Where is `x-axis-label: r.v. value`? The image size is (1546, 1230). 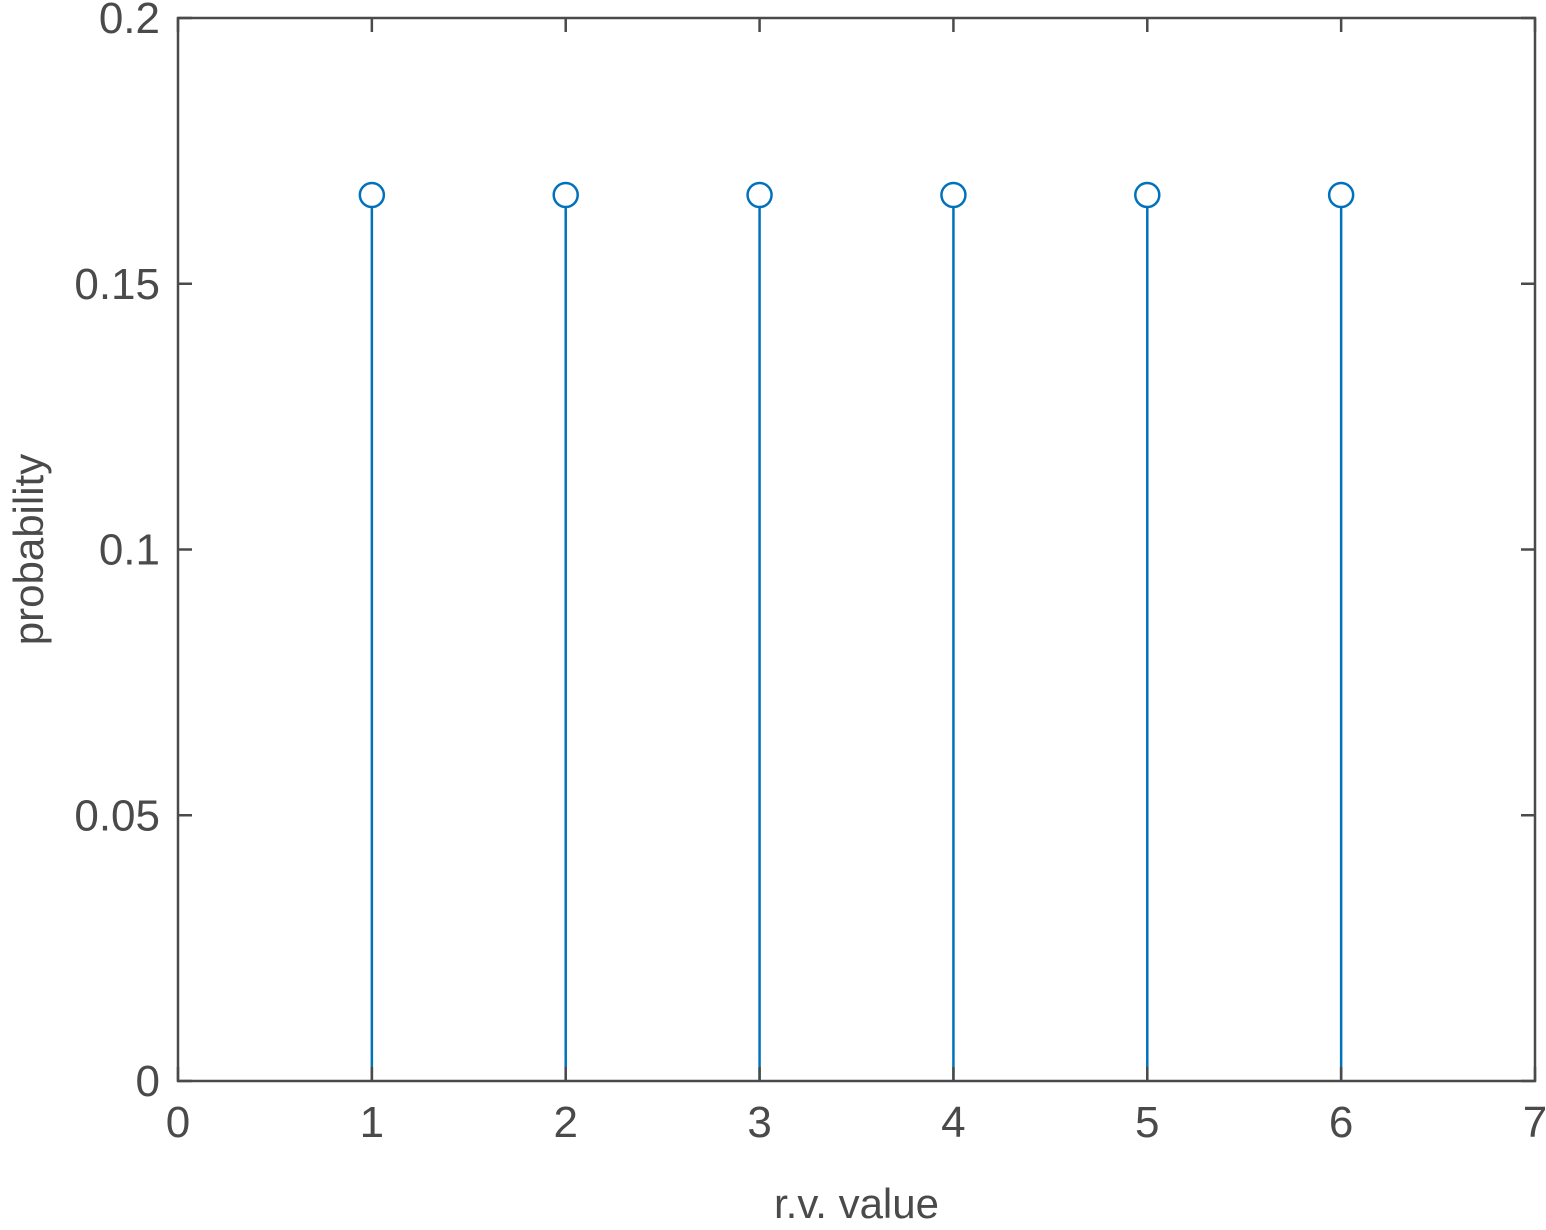
x-axis-label: r.v. value is located at coordinates (856, 1202).